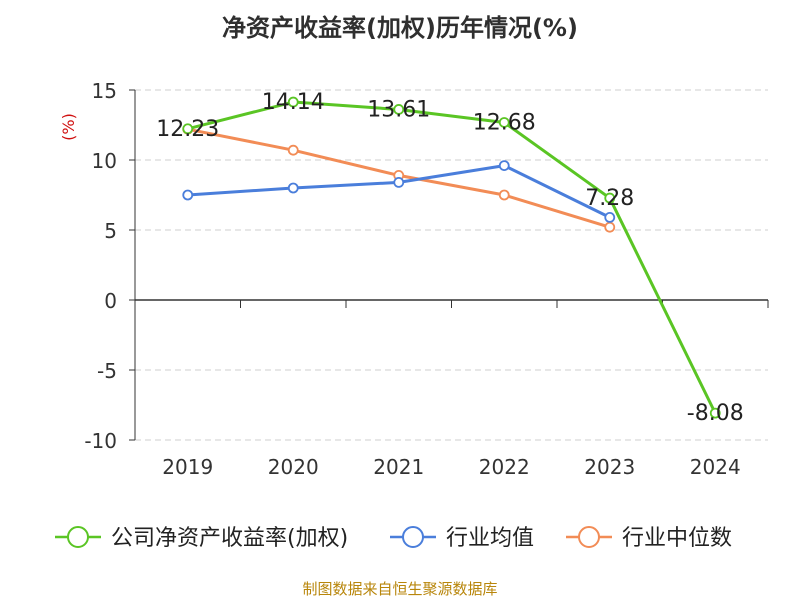  Describe the element at coordinates (110, 231) in the screenshot. I see `y-tick-label: 5` at that location.